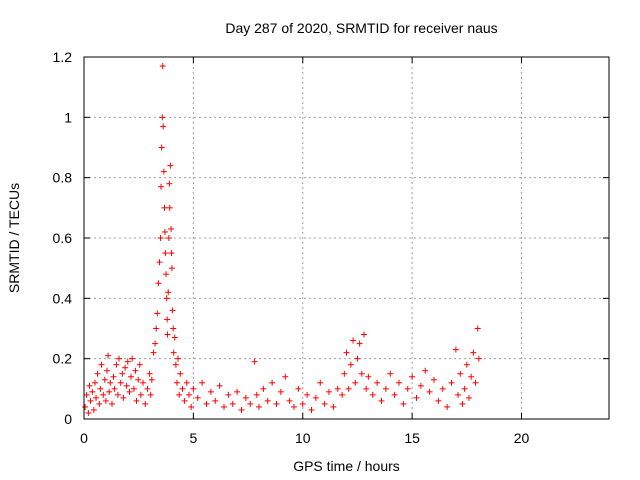 The width and height of the screenshot is (640, 480). What do you see at coordinates (68, 117) in the screenshot?
I see `y-tick-label: 1` at bounding box center [68, 117].